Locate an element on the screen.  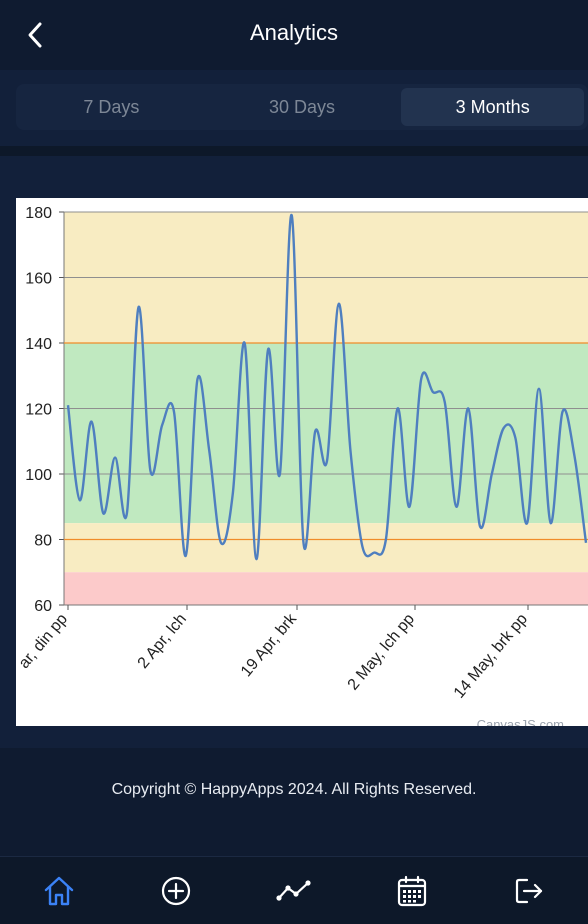
tab-7-days: 7 Days is located at coordinates (111, 106).